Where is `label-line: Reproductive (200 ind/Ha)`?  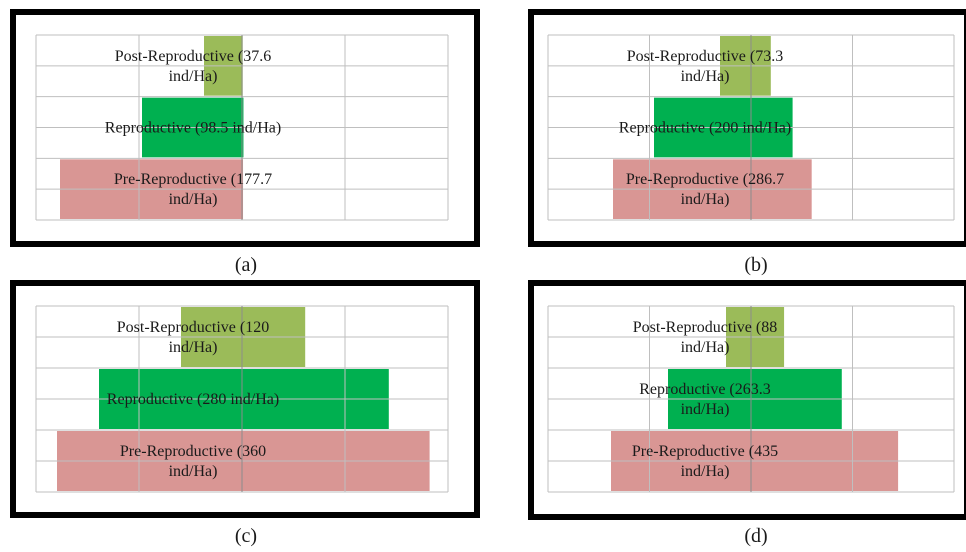 label-line: Reproductive (200 ind/Ha) is located at coordinates (705, 128).